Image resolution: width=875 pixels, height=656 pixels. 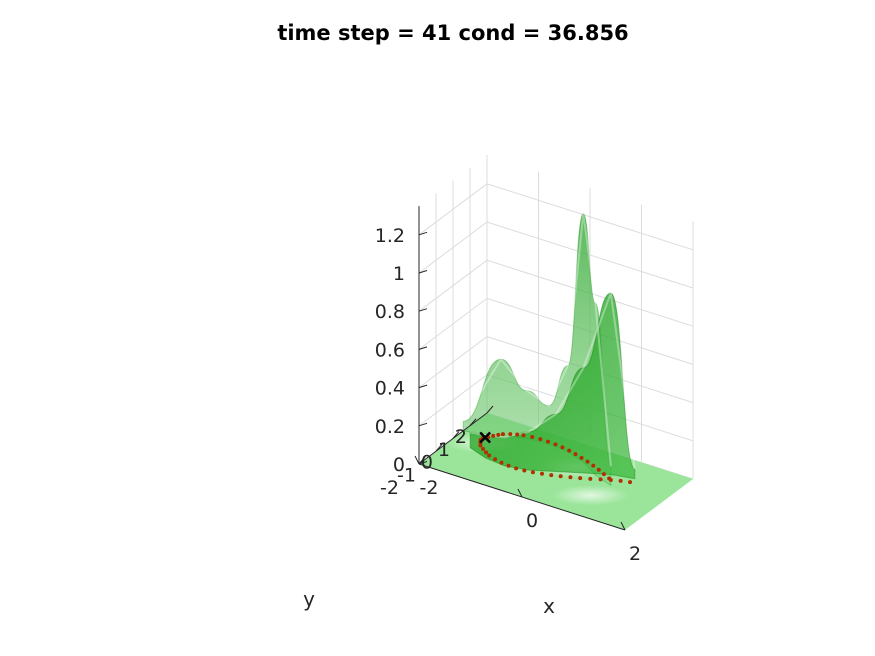 I want to click on z-tick-label: 0, so click(x=399, y=465).